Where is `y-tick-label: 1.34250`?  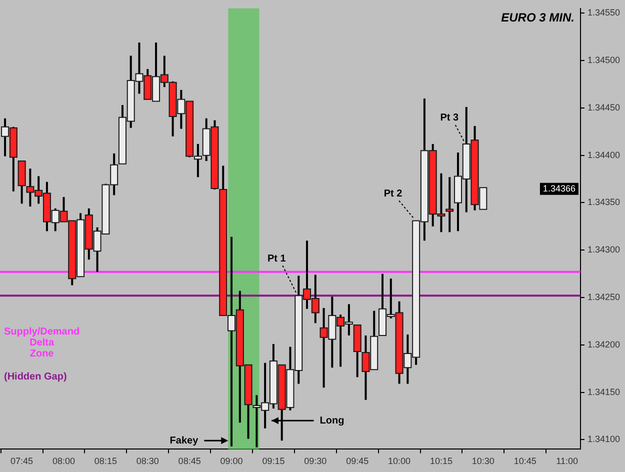 y-tick-label: 1.34250 is located at coordinates (603, 297).